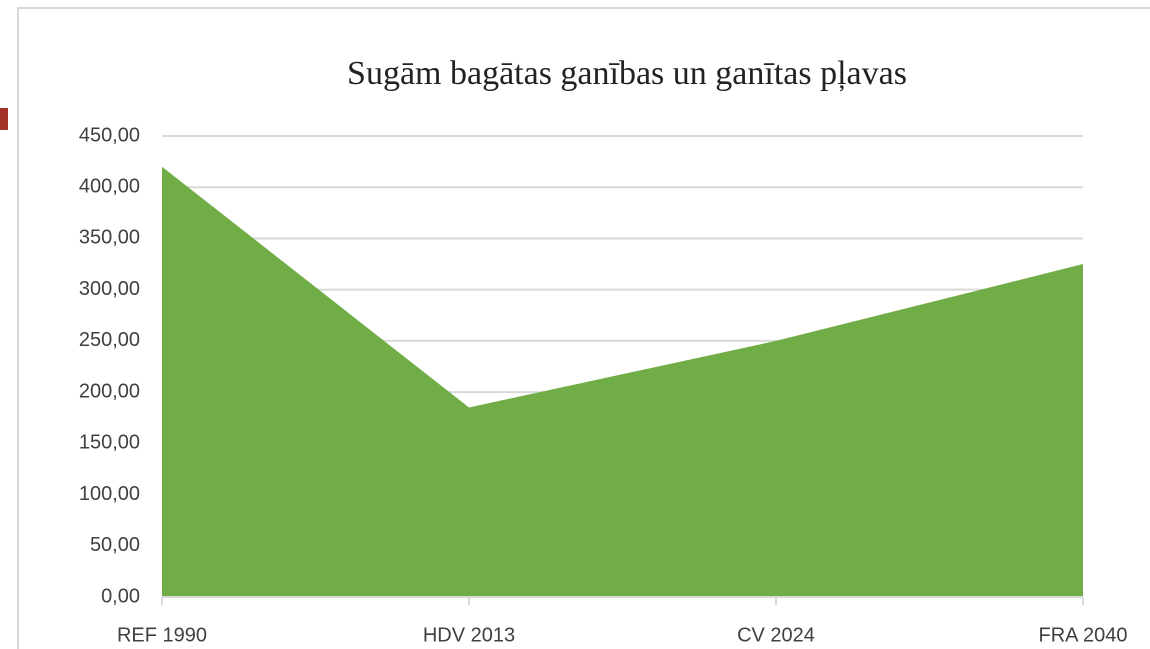 The width and height of the screenshot is (1150, 649). What do you see at coordinates (115, 545) in the screenshot?
I see `y-tick-label: 50,00` at bounding box center [115, 545].